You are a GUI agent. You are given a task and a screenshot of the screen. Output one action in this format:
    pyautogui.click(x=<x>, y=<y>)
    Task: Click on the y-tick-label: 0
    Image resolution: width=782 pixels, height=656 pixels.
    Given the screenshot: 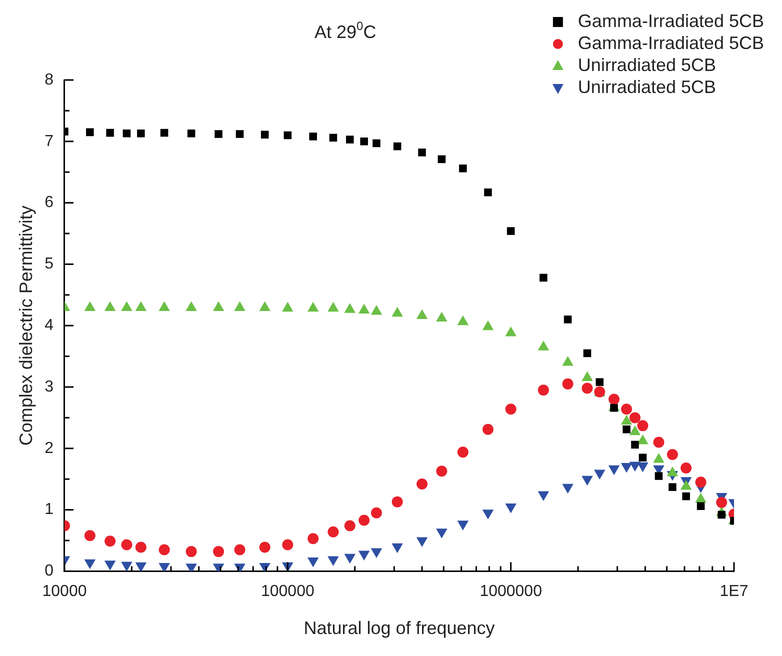 What is the action you would take?
    pyautogui.click(x=49, y=571)
    